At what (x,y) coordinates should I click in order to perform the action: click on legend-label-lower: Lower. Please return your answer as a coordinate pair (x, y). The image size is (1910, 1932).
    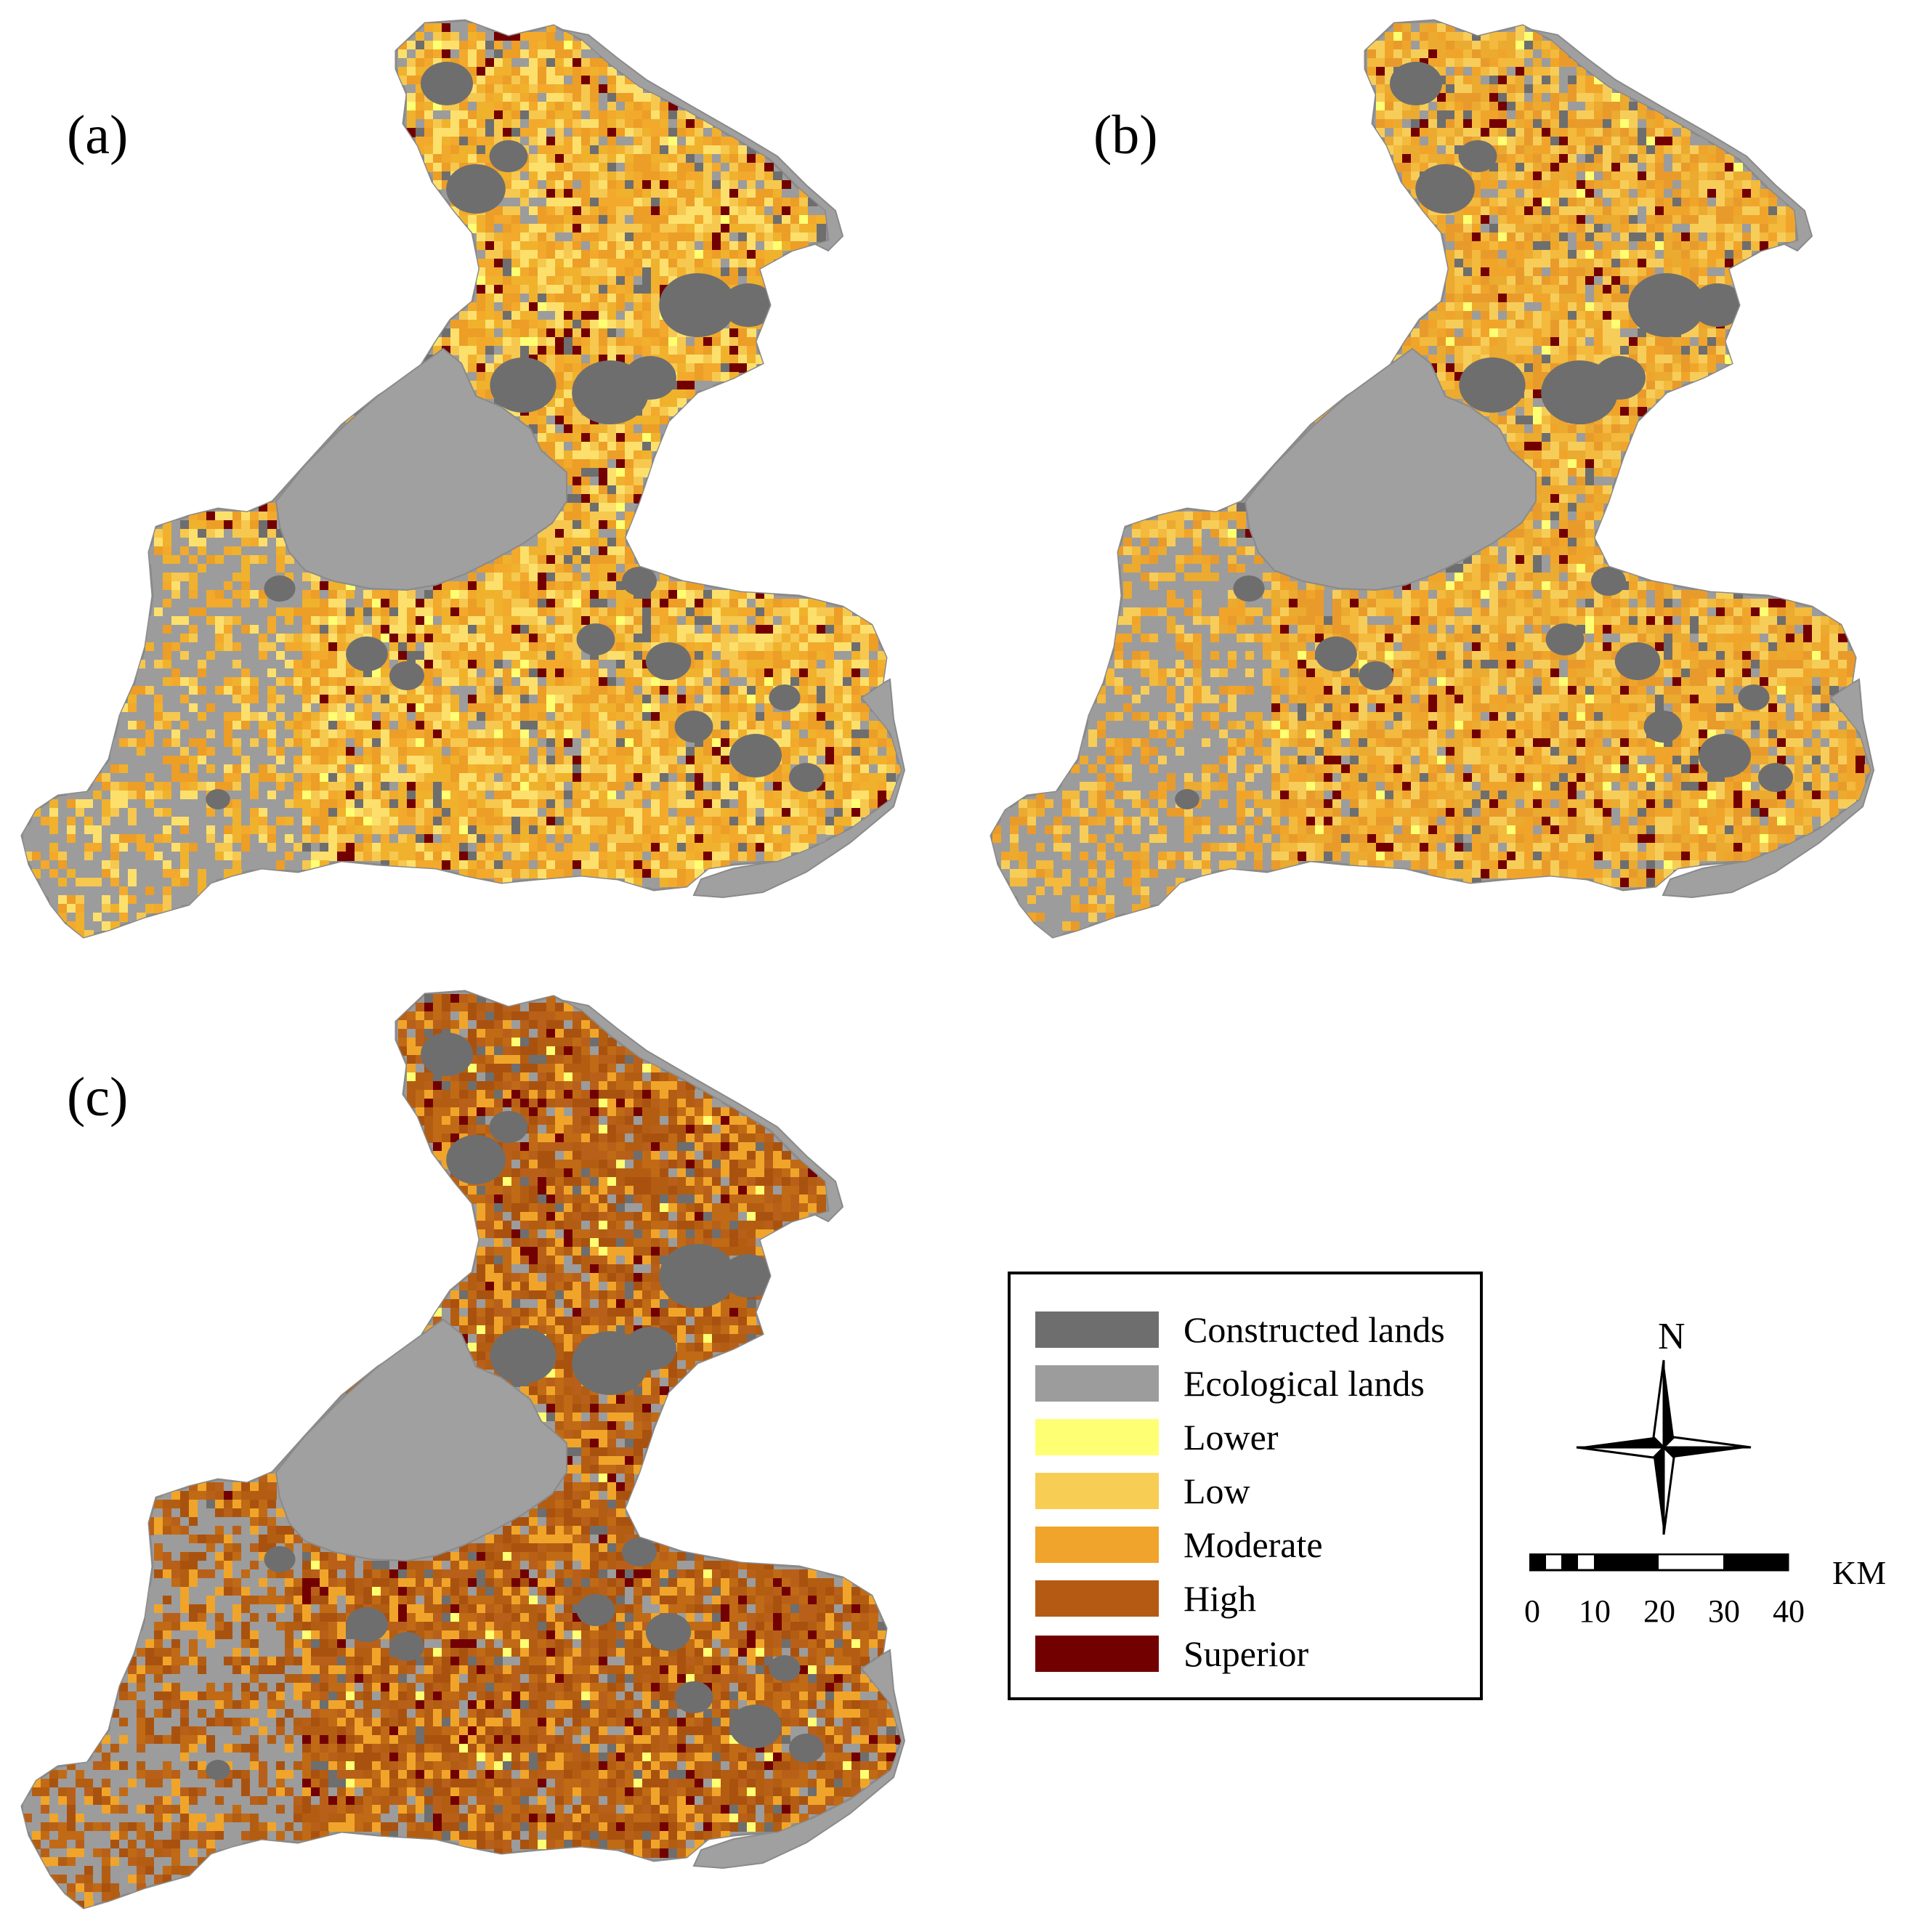
    Looking at the image, I should click on (1231, 1437).